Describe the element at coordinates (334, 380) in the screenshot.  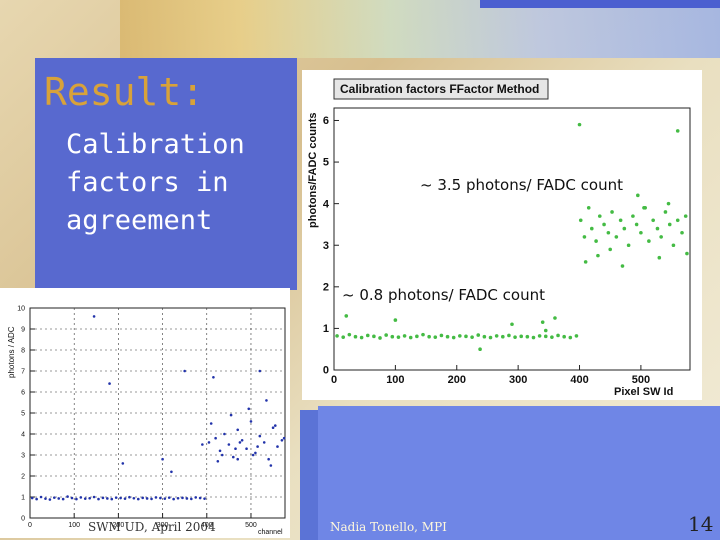
I see `x-tick-label: 0` at that location.